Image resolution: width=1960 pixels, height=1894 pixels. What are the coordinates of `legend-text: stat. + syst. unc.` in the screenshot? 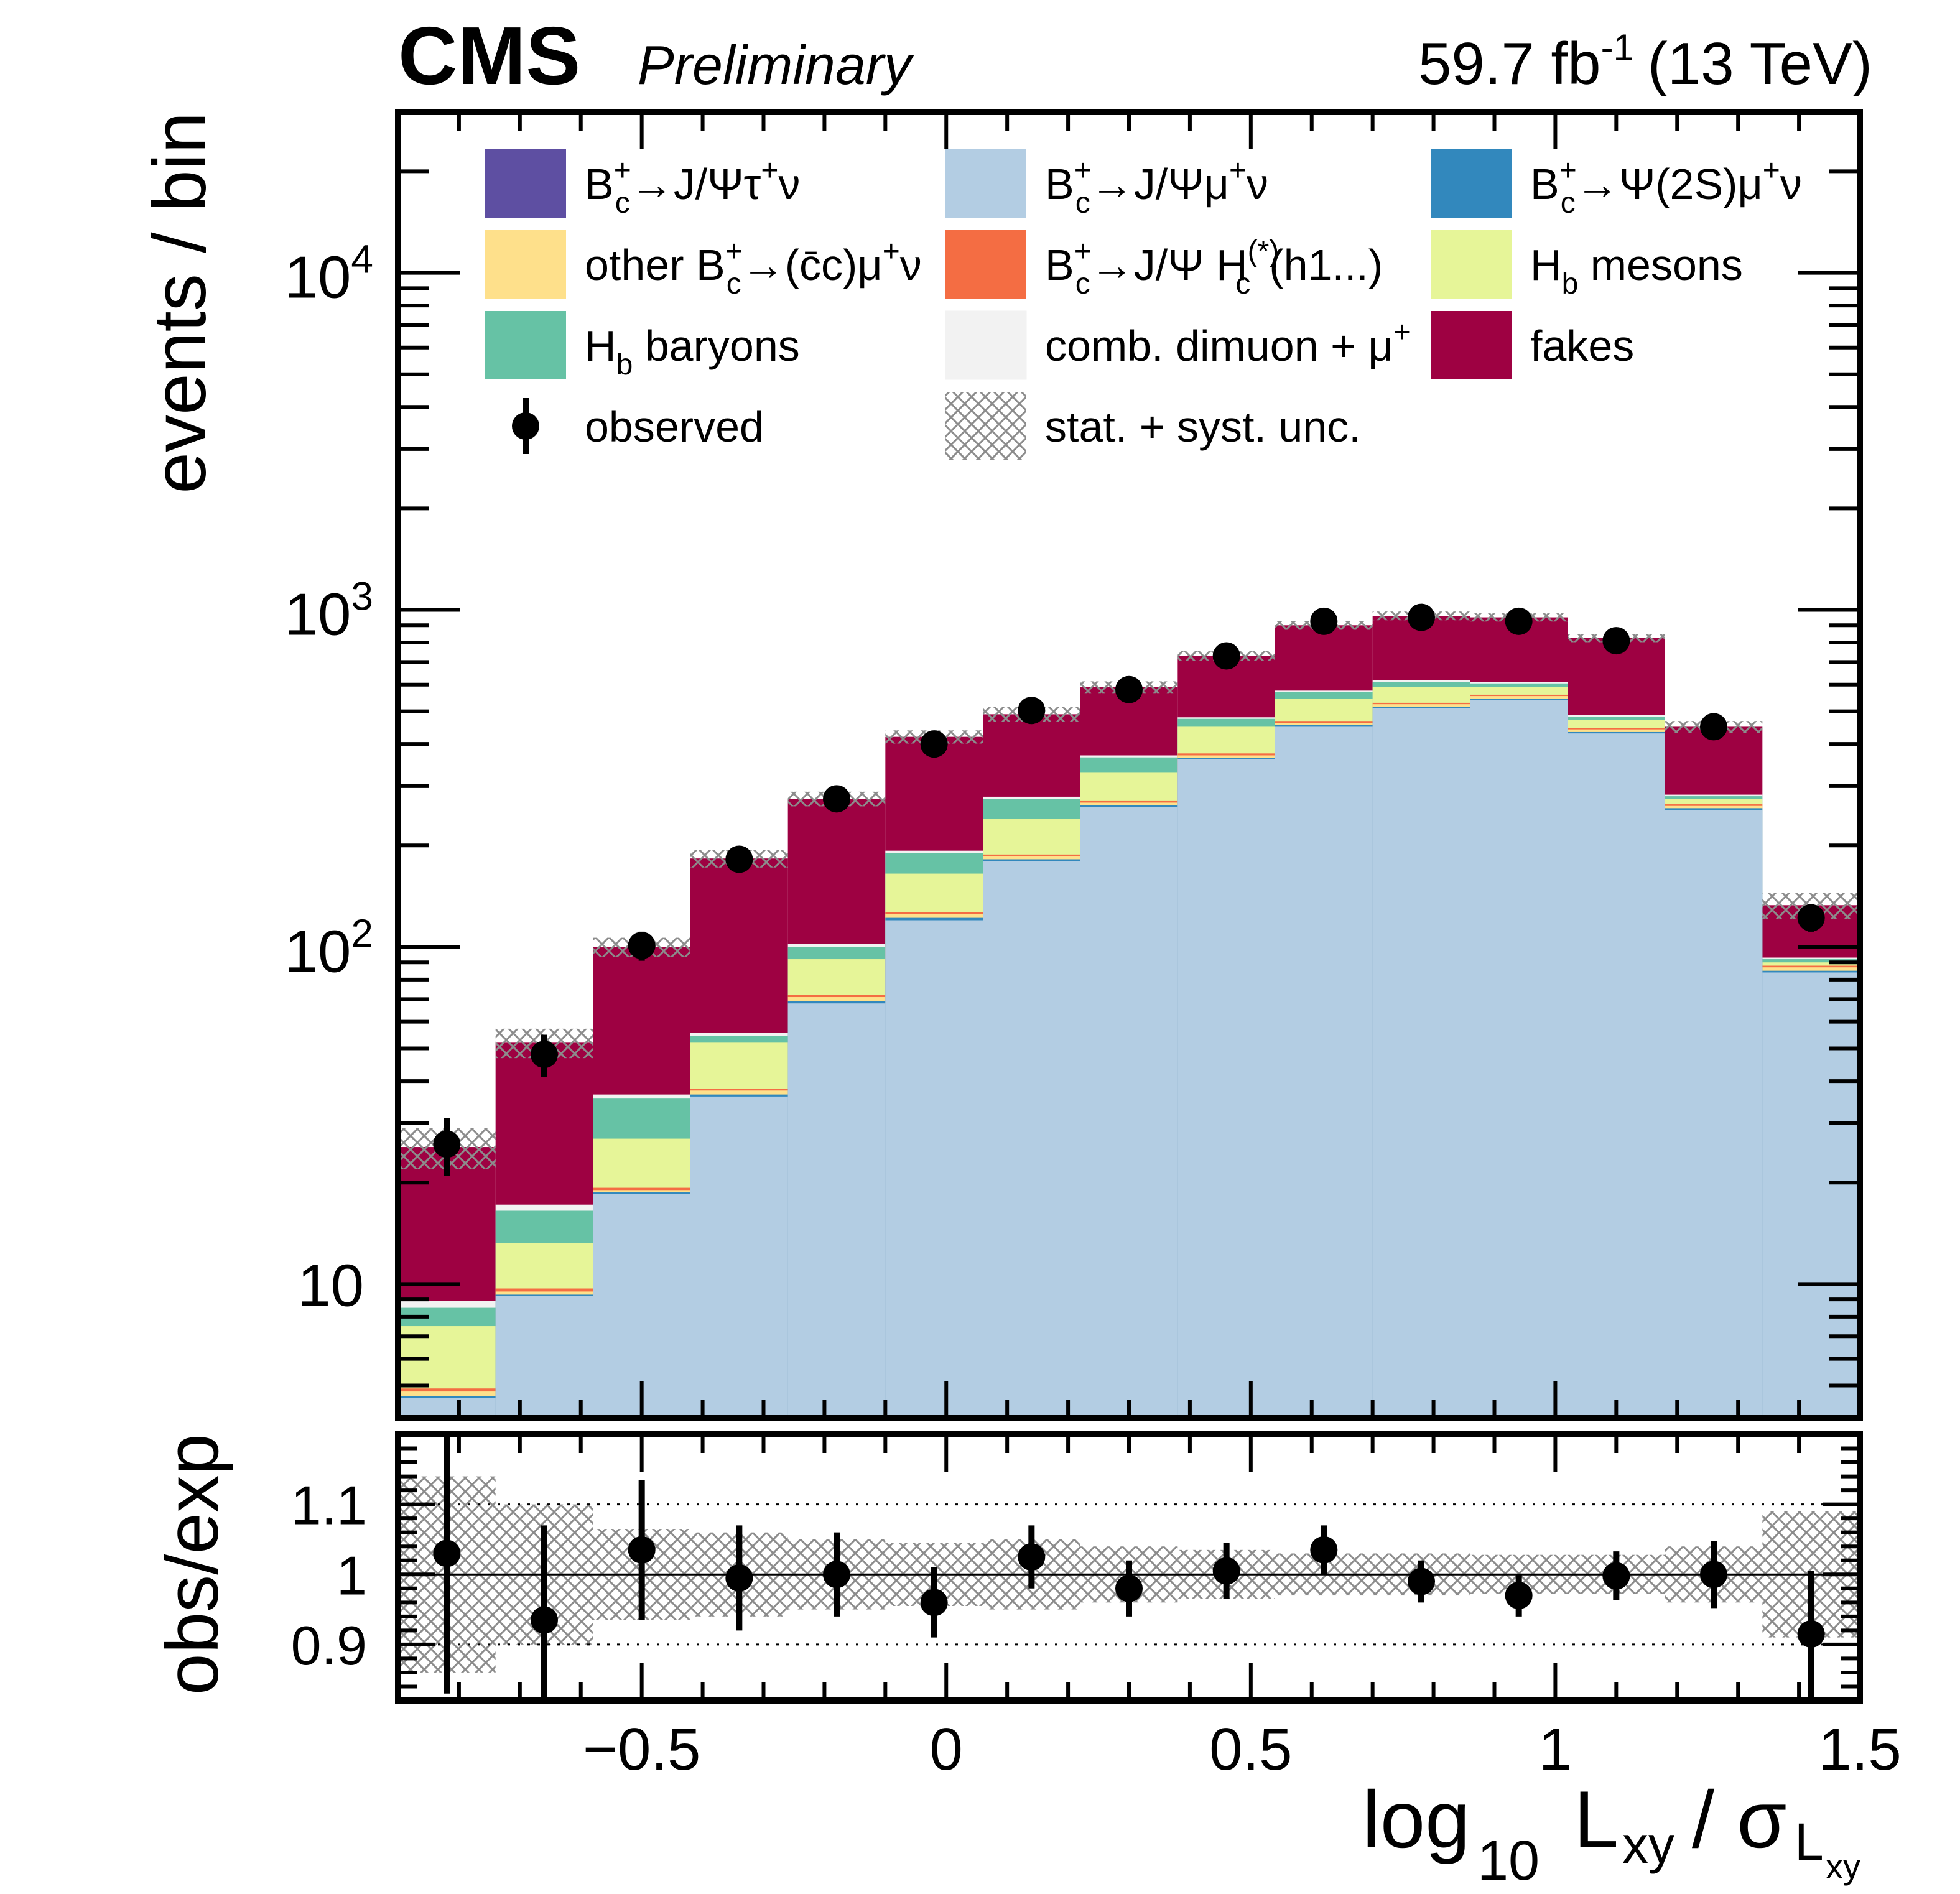 It's located at (1203, 426).